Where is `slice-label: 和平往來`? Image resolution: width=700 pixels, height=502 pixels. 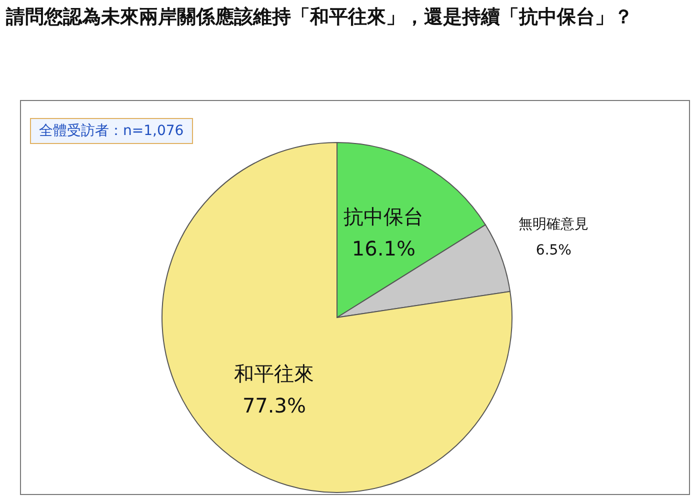
slice-label: 和平往來 is located at coordinates (274, 373).